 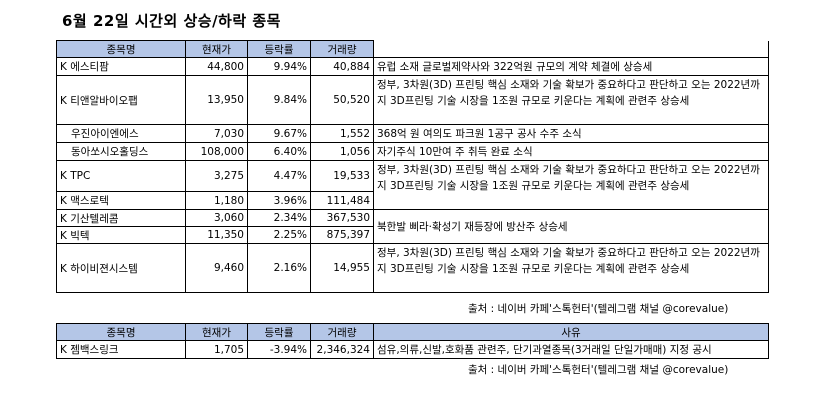 What do you see at coordinates (342, 268) in the screenshot?
I see `stock-volume: 14,955` at bounding box center [342, 268].